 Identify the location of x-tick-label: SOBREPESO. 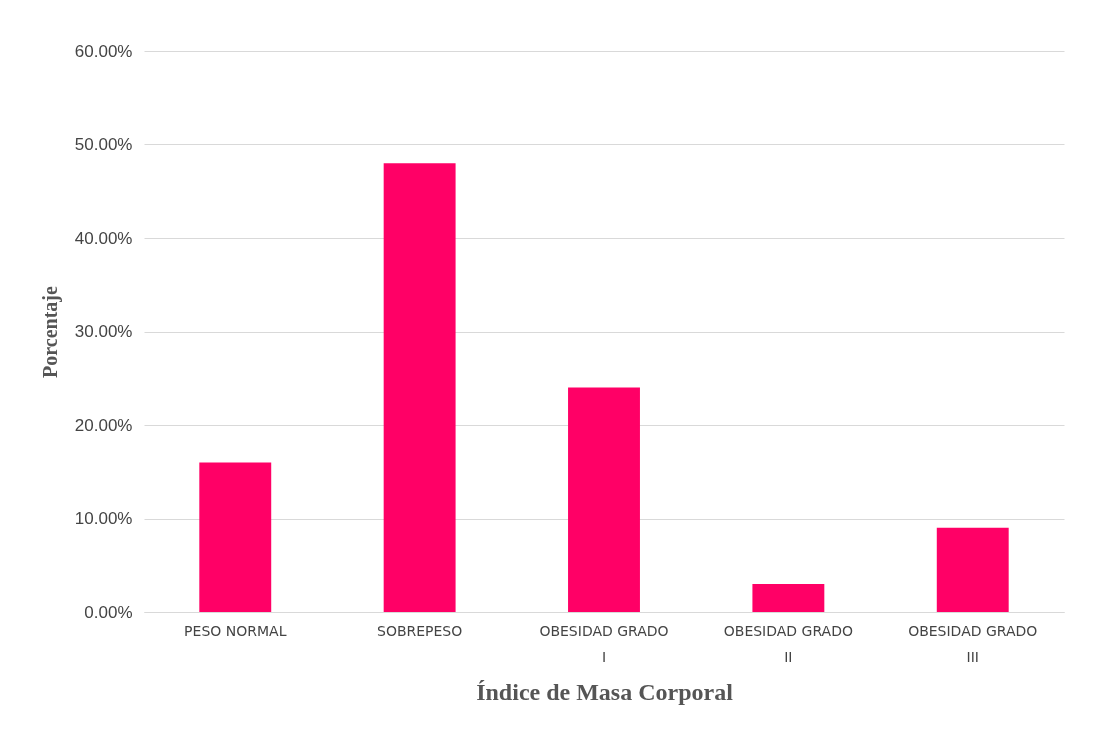
(419, 630).